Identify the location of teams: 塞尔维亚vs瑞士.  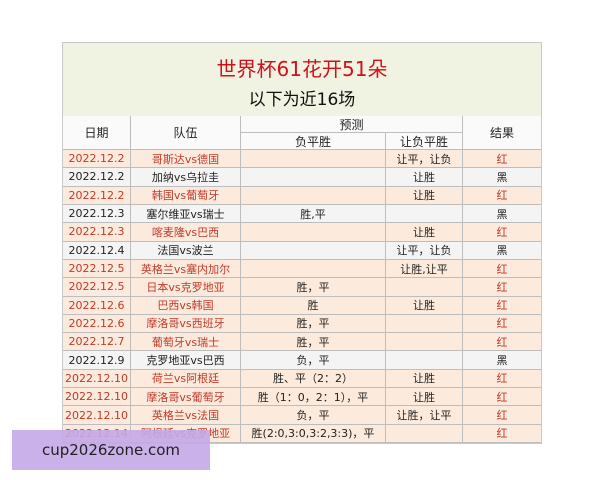
(186, 214).